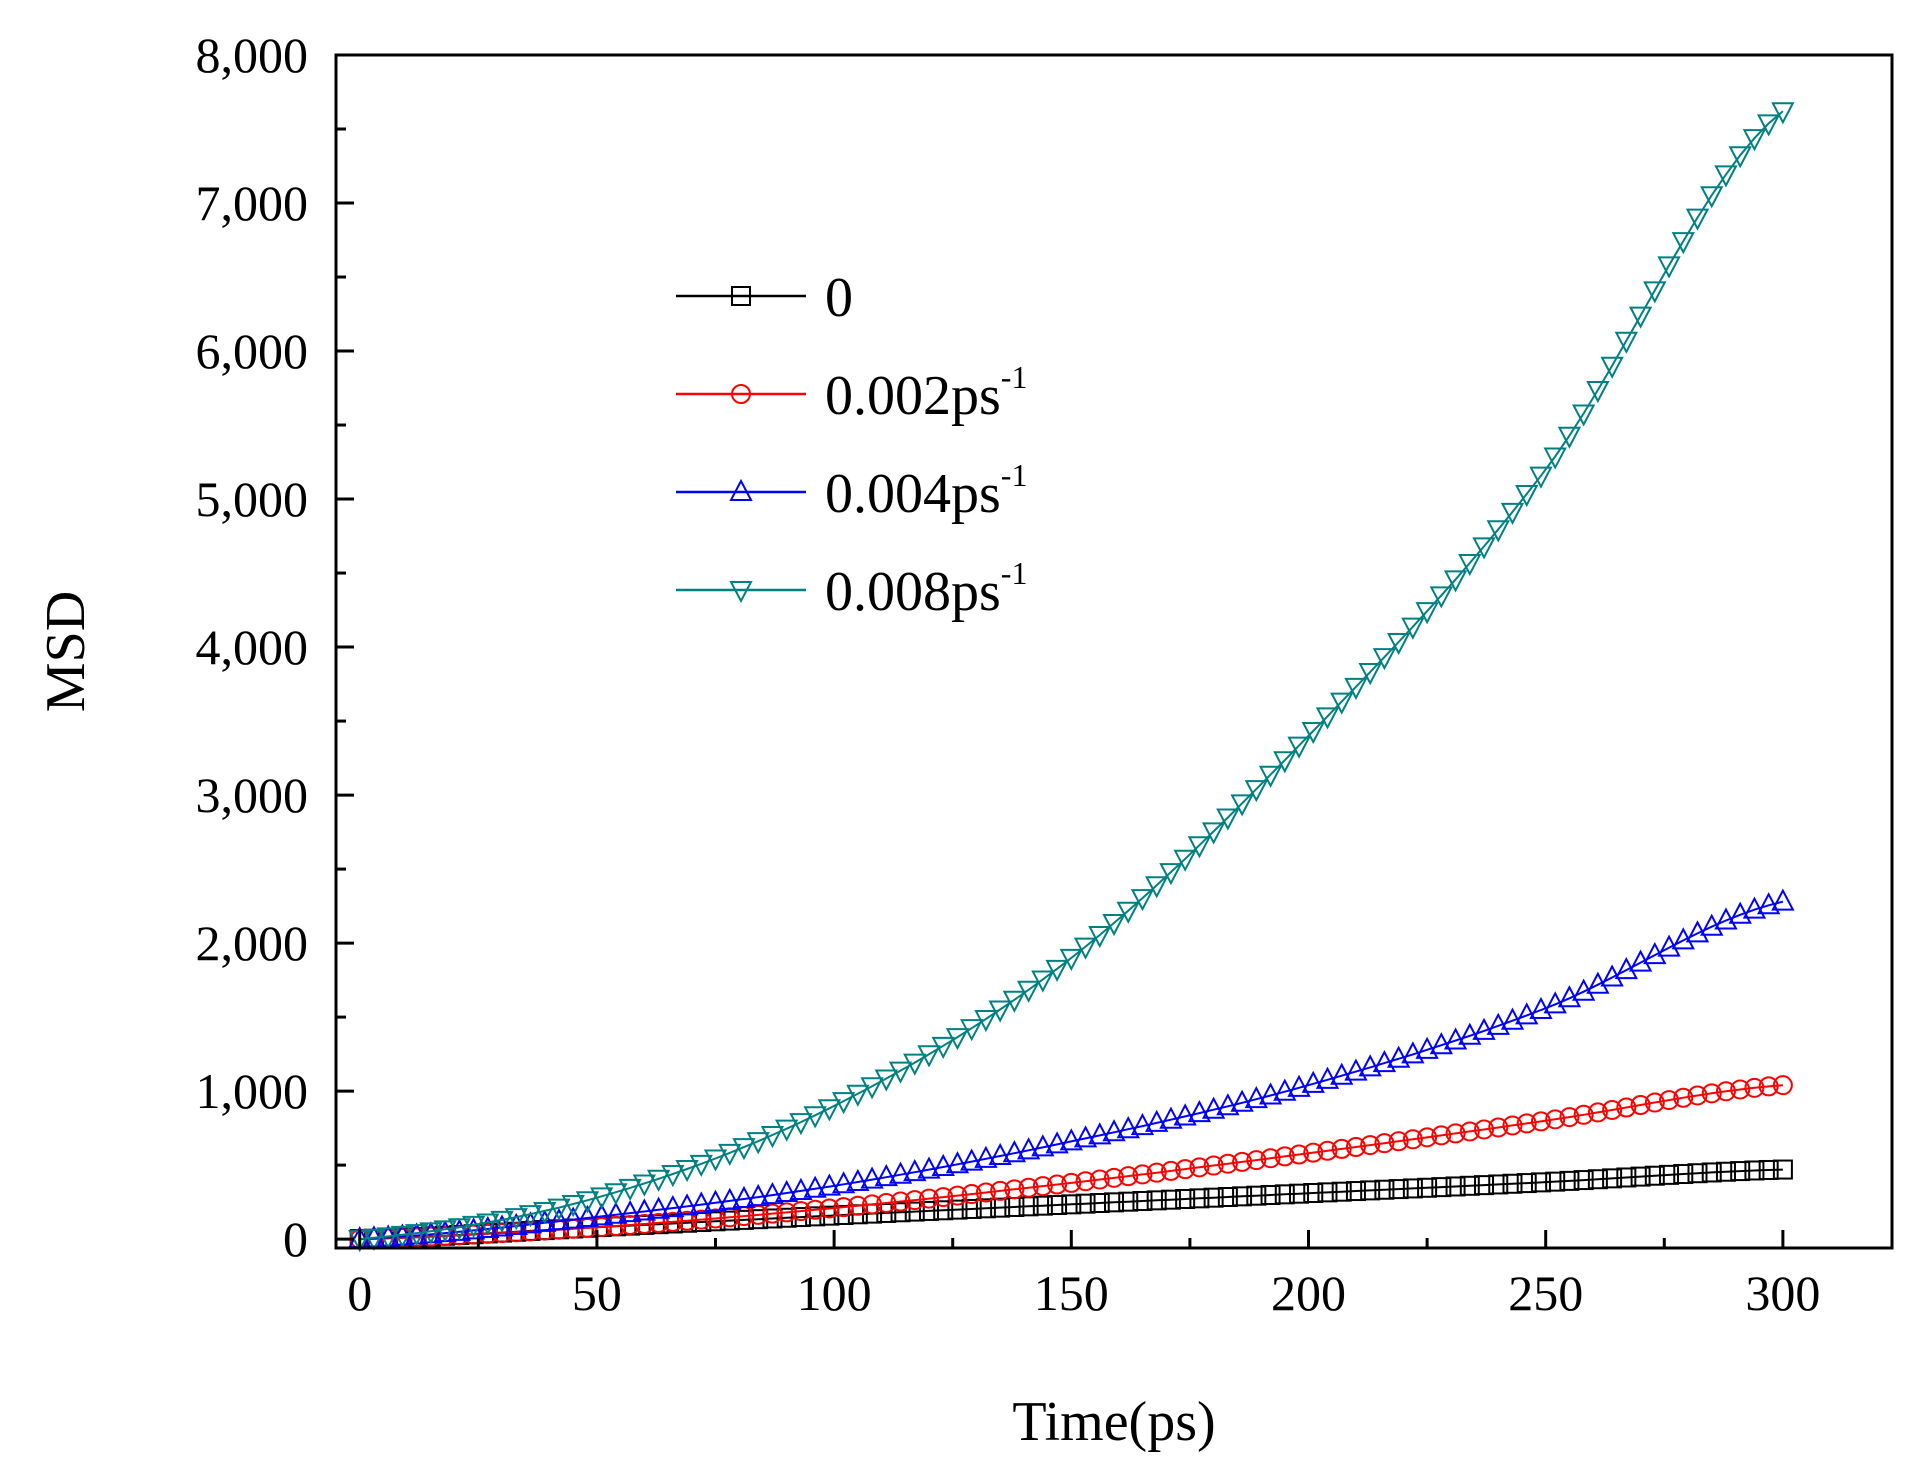 Image resolution: width=1906 pixels, height=1469 pixels. I want to click on y-tick-label: 6,000, so click(252, 351).